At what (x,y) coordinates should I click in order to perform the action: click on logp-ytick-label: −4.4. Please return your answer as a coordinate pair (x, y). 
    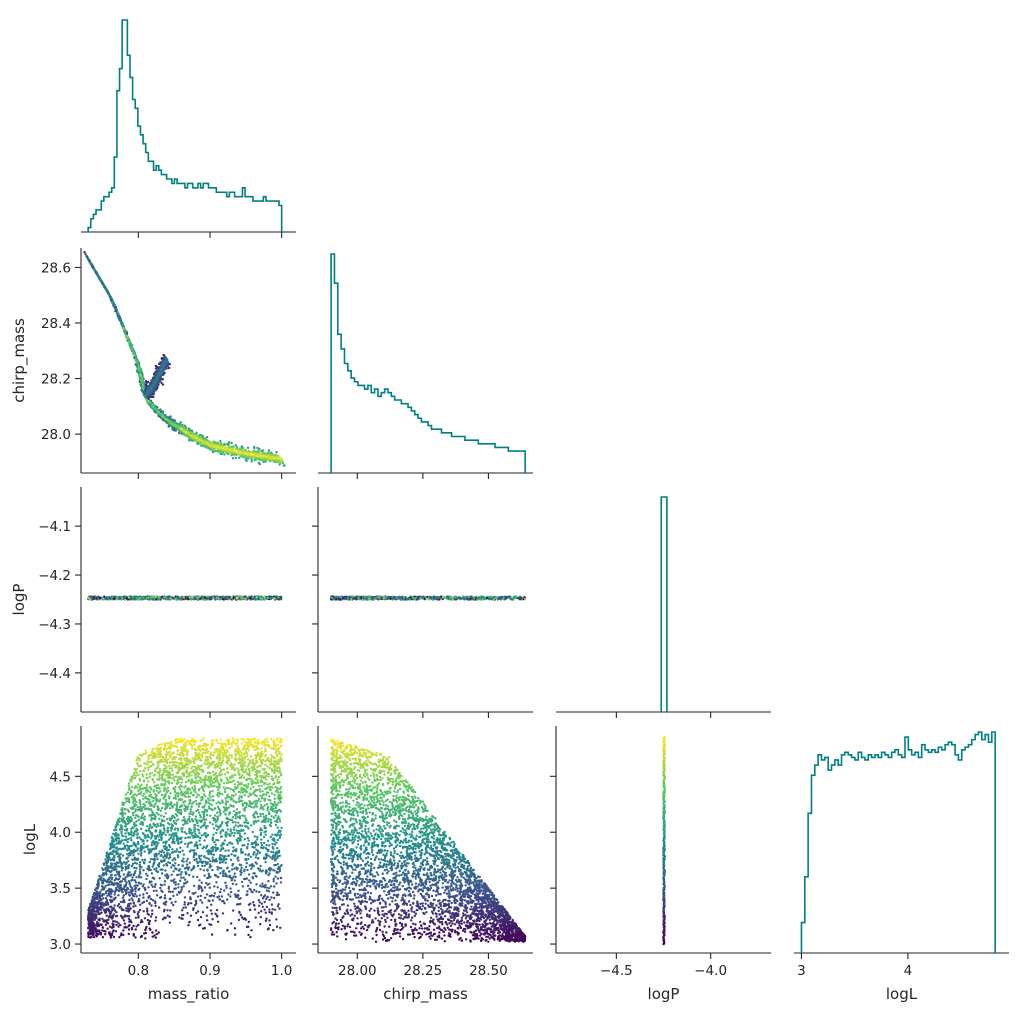
    Looking at the image, I should click on (54, 674).